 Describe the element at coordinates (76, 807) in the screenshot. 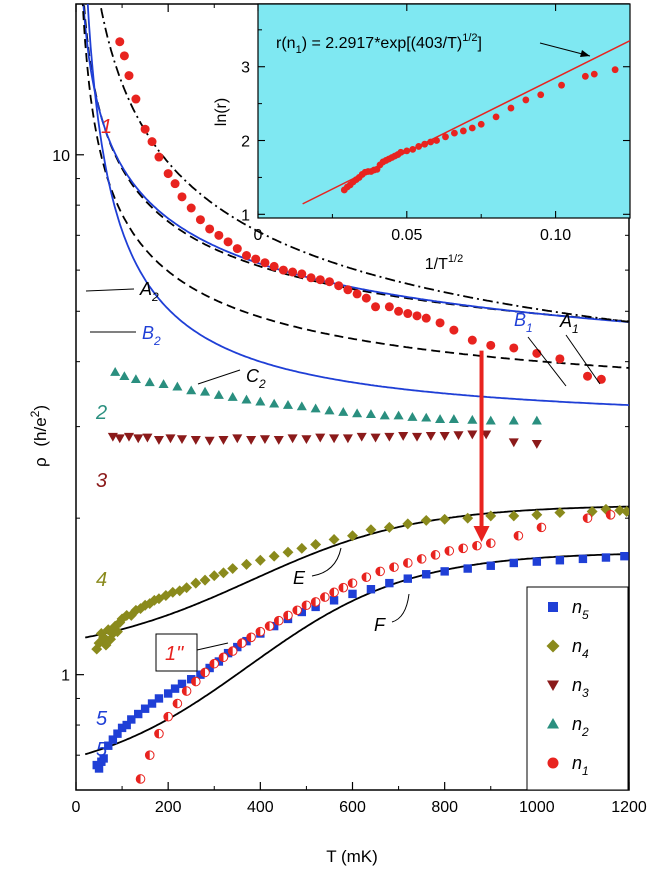

I see `x-tick-label: 0` at that location.